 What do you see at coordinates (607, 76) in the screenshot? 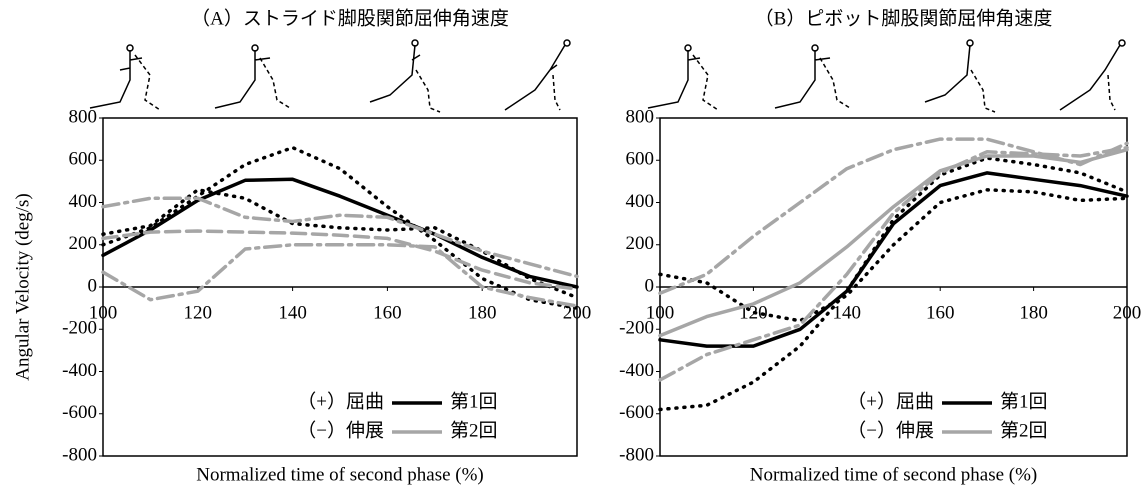
I see `stick-figures` at bounding box center [607, 76].